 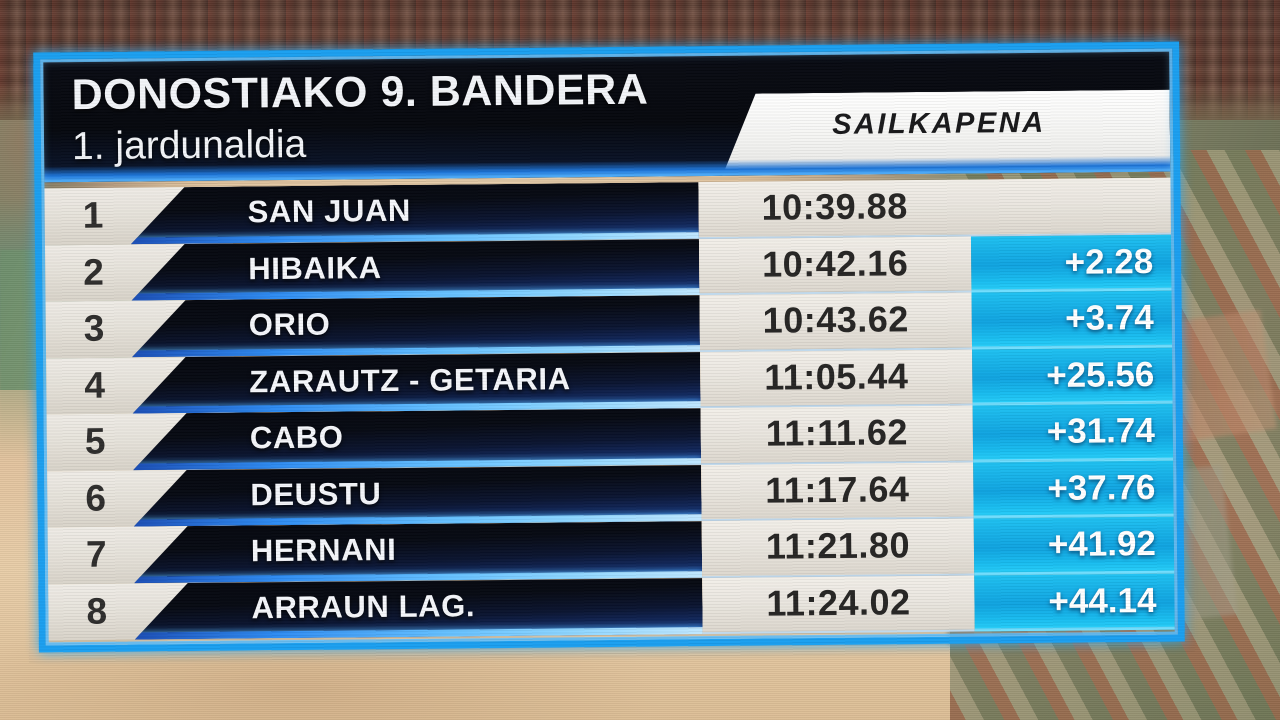 What do you see at coordinates (323, 550) in the screenshot?
I see `team-name: HERNANI` at bounding box center [323, 550].